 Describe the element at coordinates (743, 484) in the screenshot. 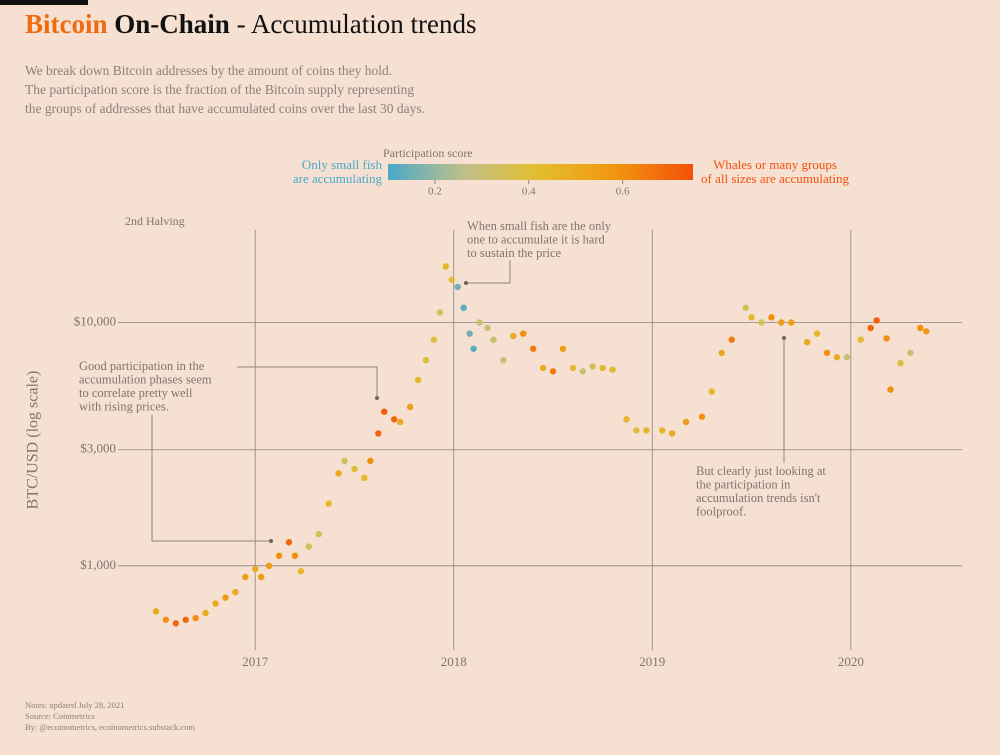

I see `annotation: the participation in` at that location.